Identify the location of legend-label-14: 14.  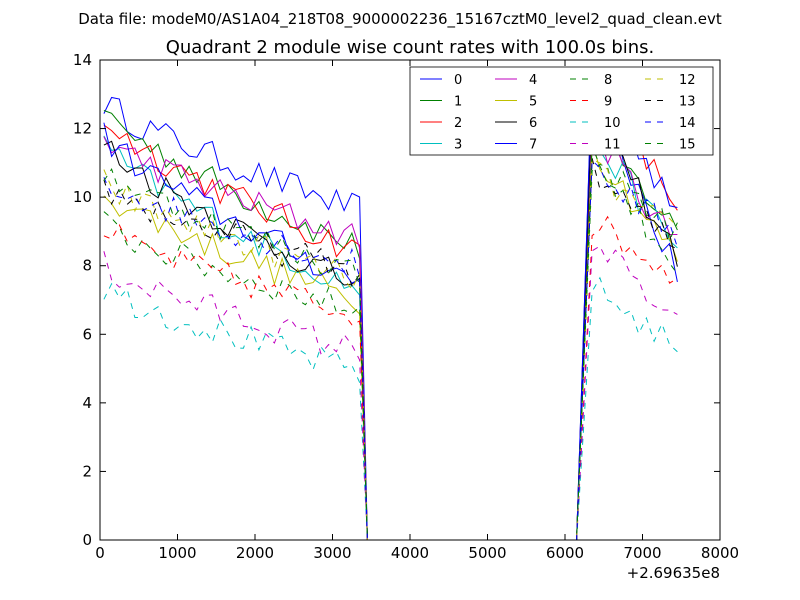
(687, 123).